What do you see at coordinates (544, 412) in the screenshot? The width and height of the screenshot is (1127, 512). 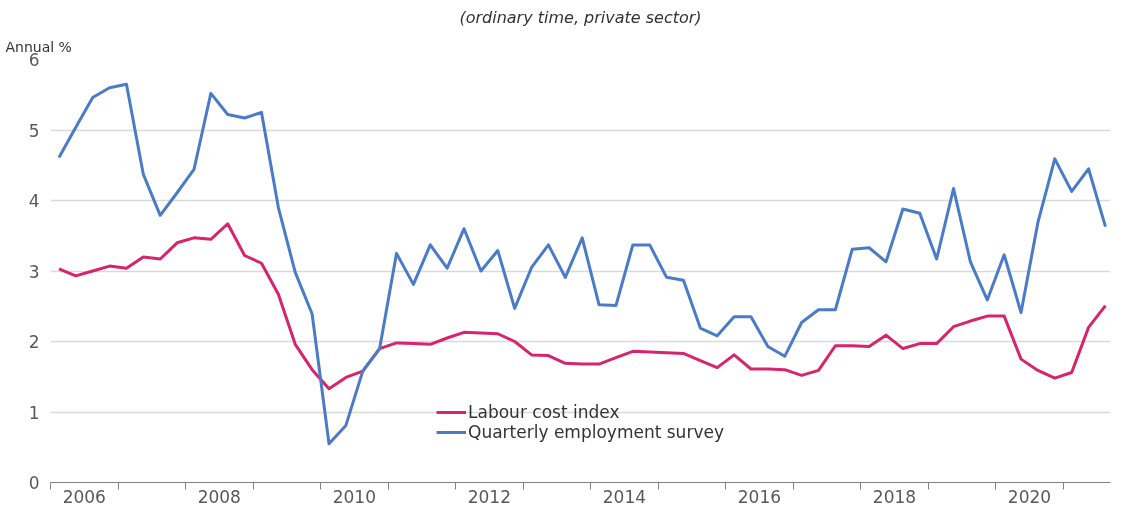 I see `legend-label: Labour cost index` at bounding box center [544, 412].